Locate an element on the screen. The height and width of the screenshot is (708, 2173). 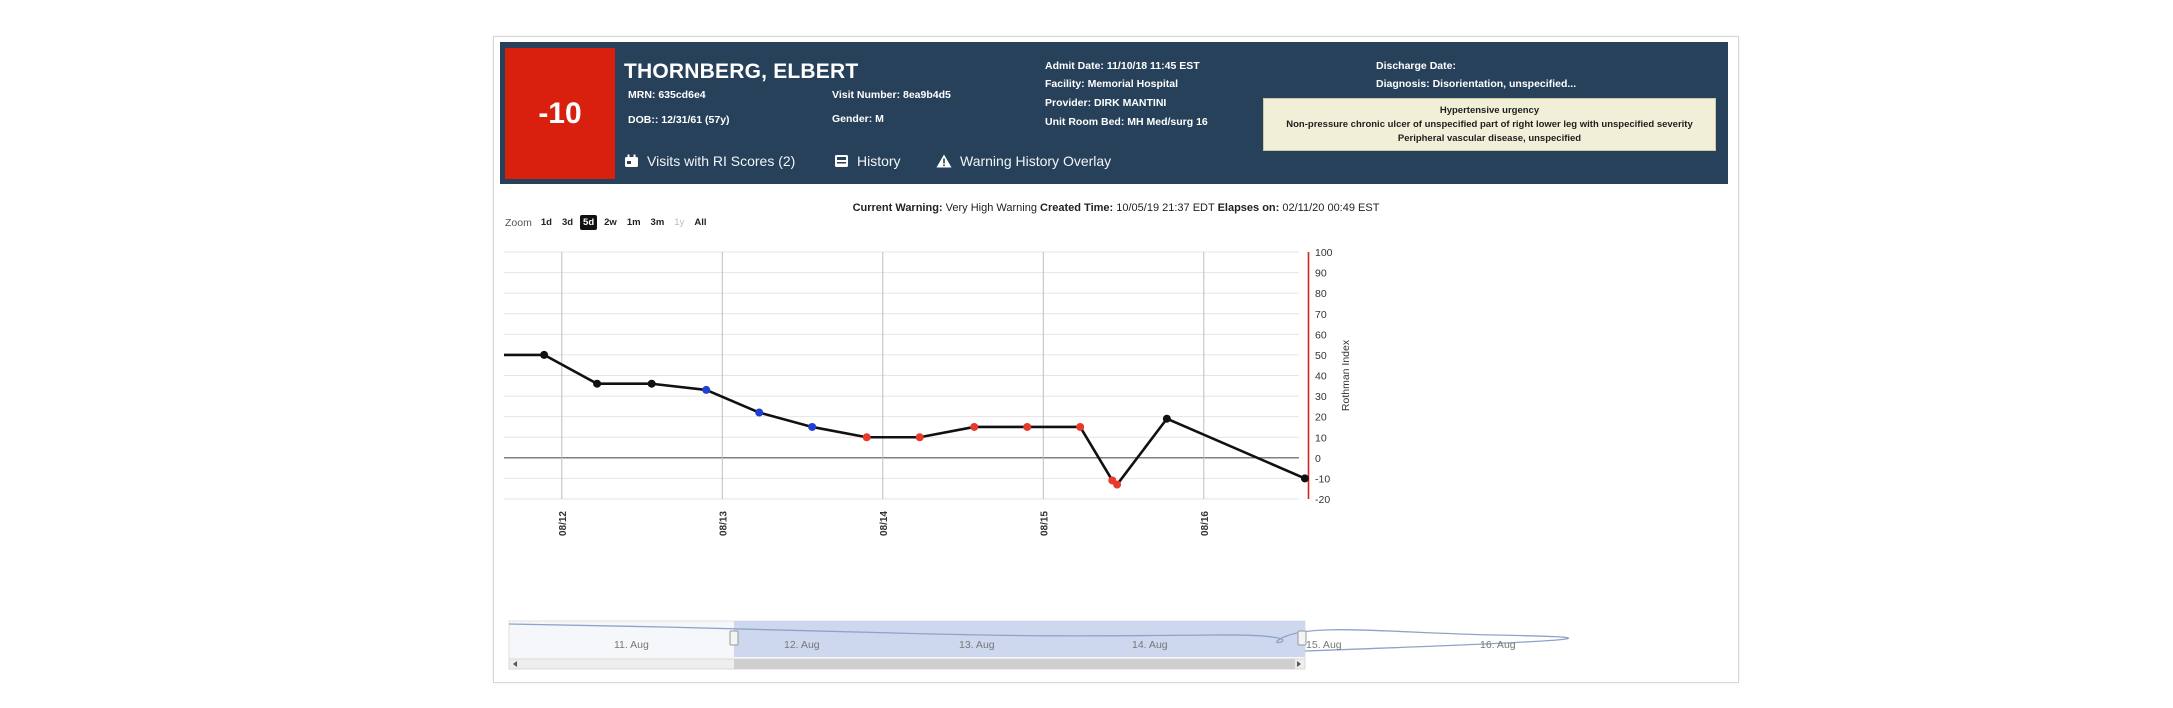
scrollbar-thumb is located at coordinates (1014, 664).